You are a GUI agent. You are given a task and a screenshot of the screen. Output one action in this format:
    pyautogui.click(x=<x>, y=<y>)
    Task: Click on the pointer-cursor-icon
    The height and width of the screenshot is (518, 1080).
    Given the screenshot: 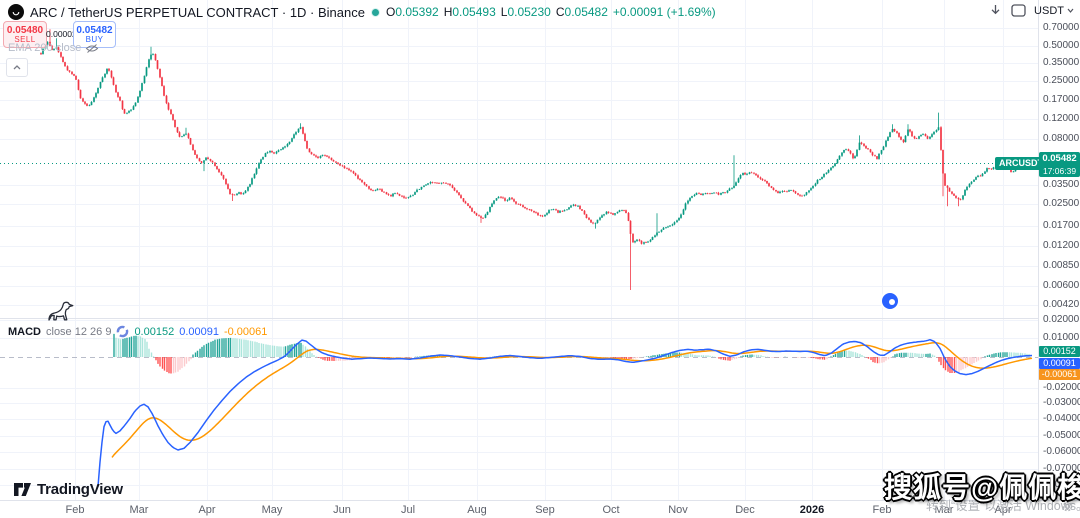 What is the action you would take?
    pyautogui.click(x=890, y=301)
    